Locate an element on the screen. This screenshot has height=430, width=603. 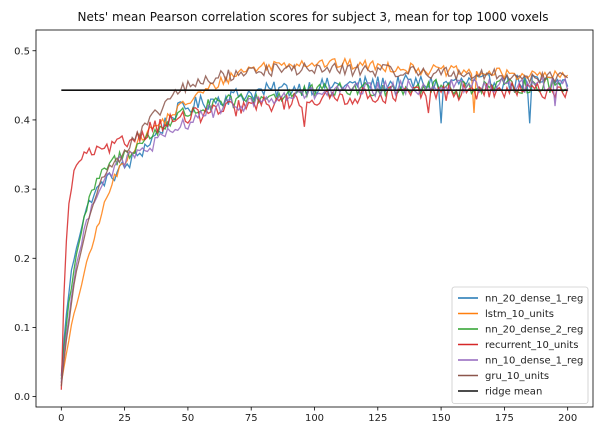
y-tick-label: 0.4 is located at coordinates (22, 120).